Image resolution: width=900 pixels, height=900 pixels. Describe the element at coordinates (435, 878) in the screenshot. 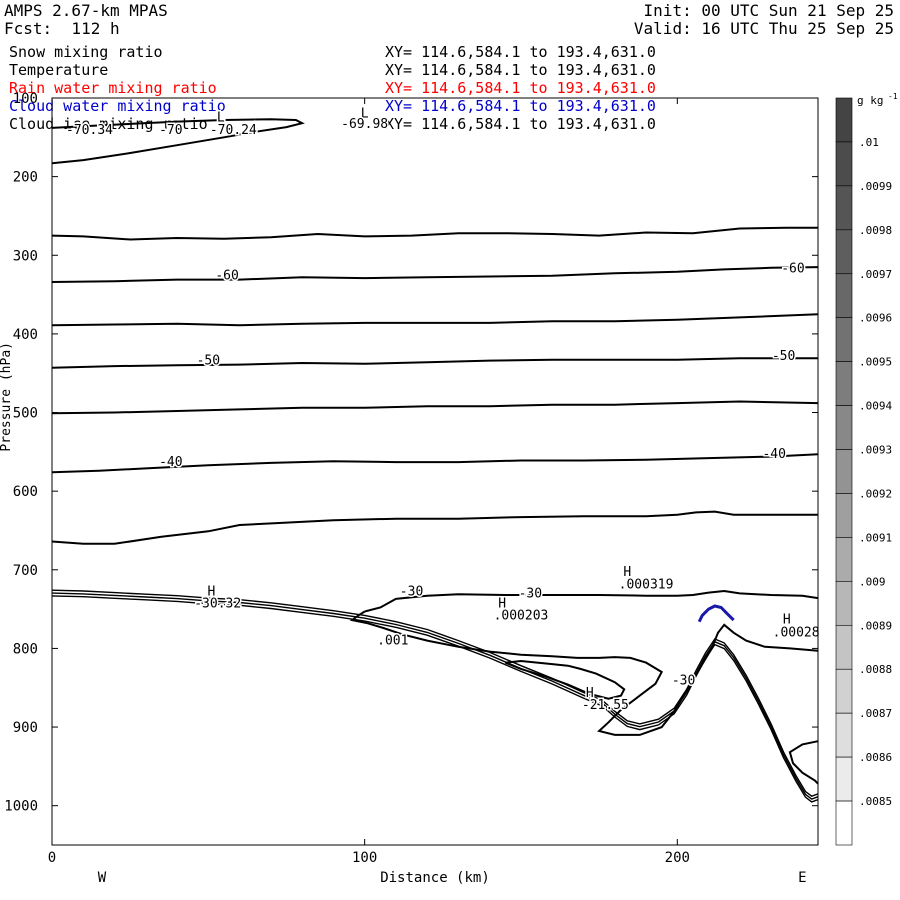

I see `x-axis-label: Distance (km)` at that location.